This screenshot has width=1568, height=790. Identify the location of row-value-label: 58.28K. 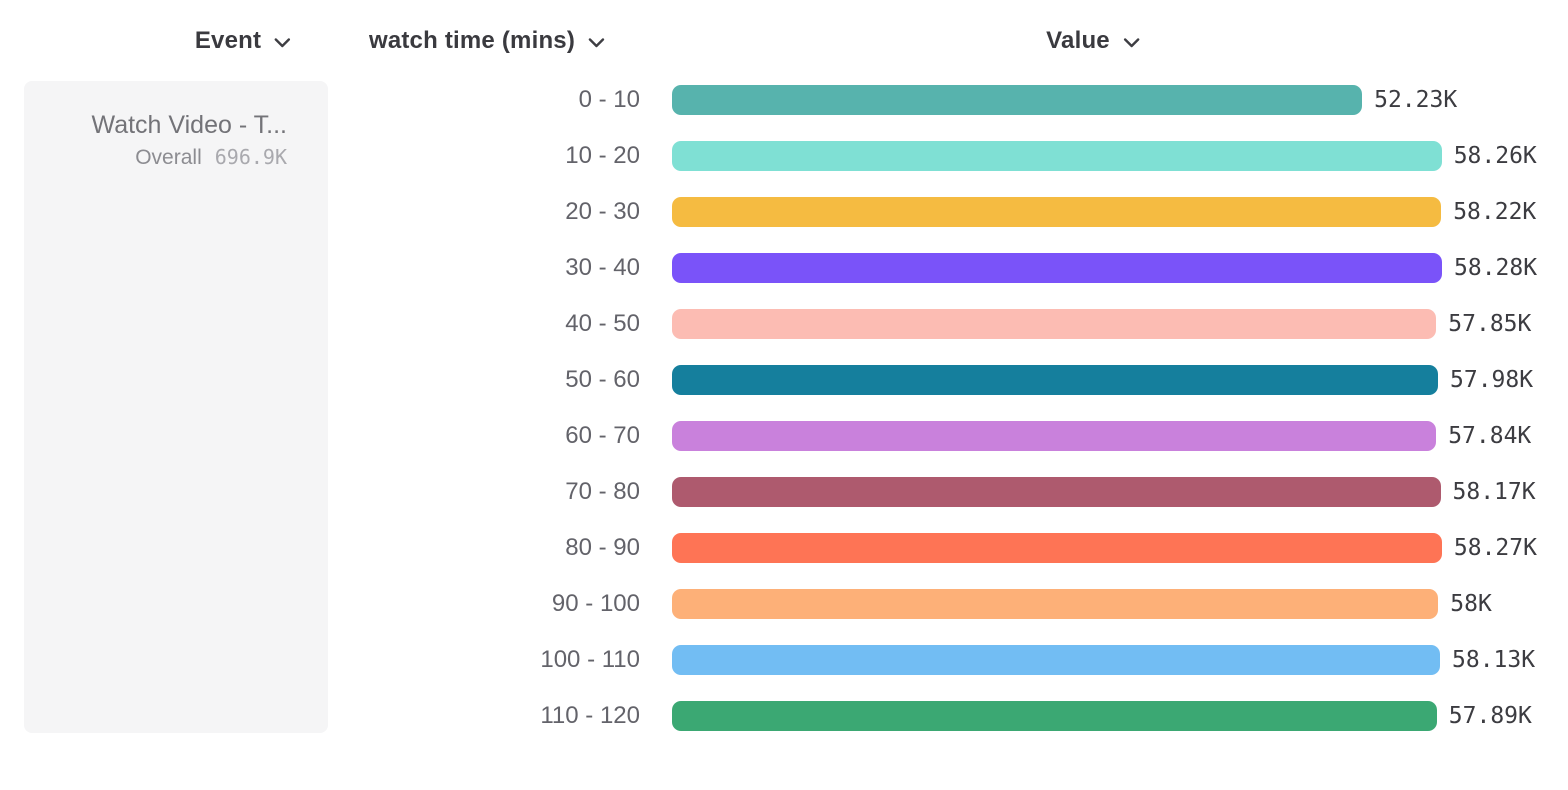
(1496, 268).